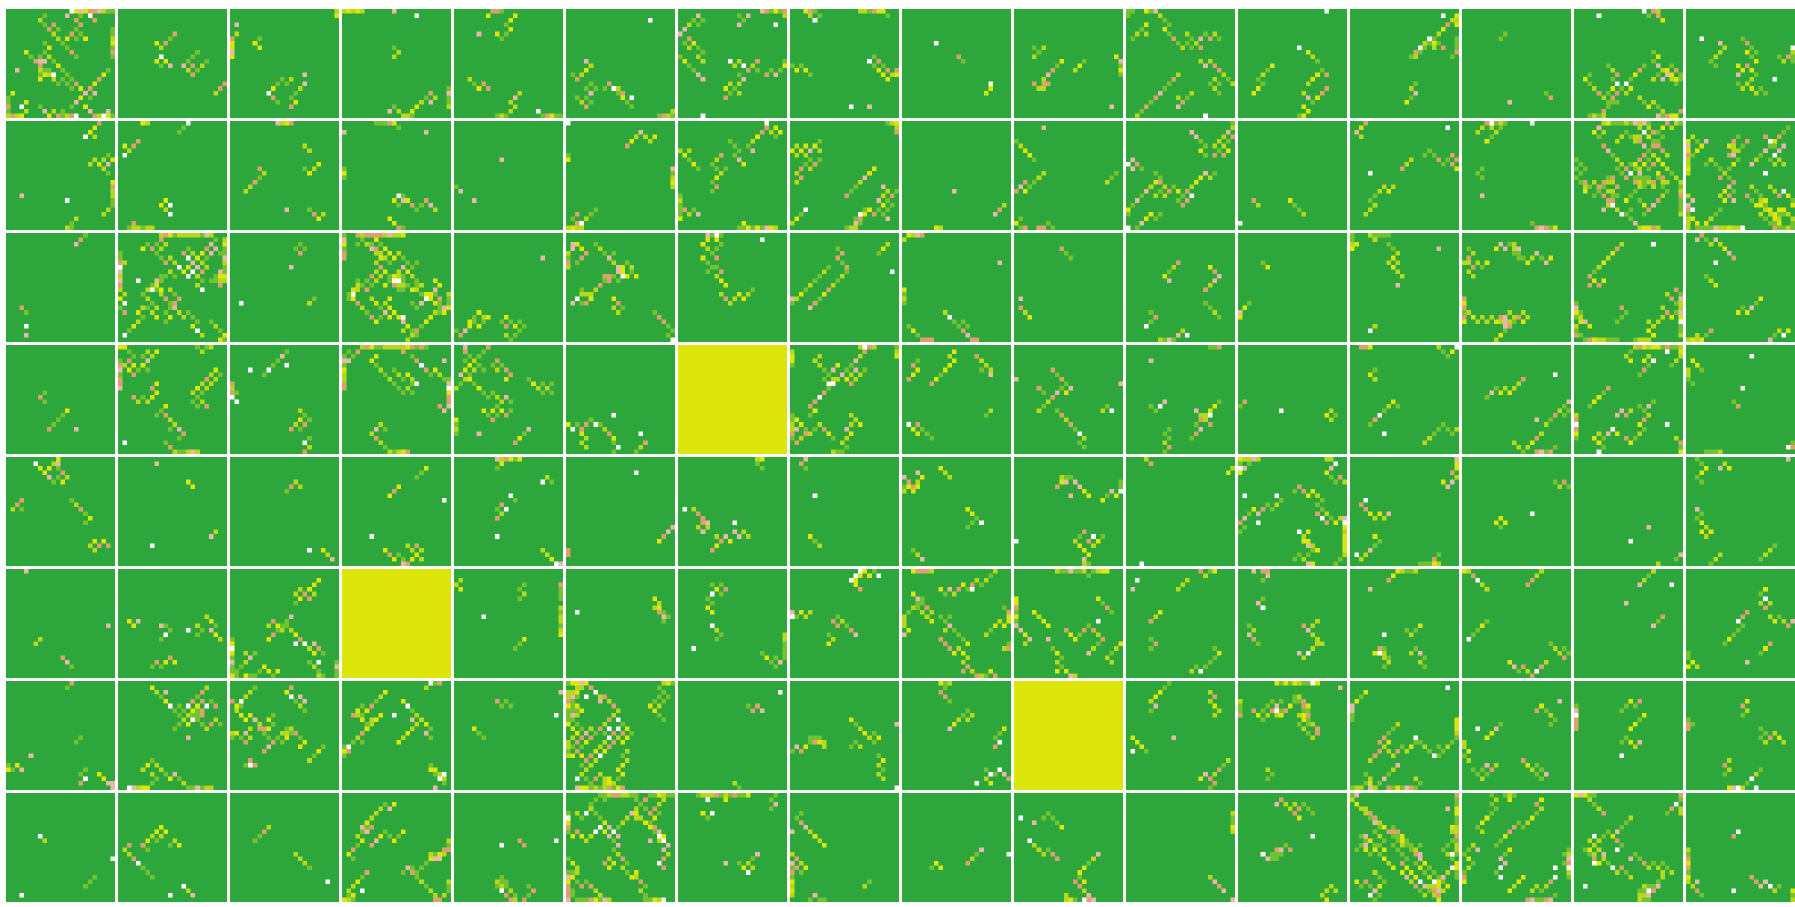 This screenshot has width=1795, height=907. Describe the element at coordinates (732, 735) in the screenshot. I see `tile-background` at that location.